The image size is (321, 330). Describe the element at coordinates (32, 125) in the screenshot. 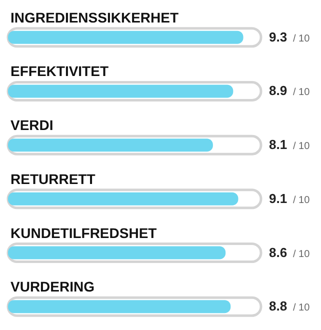

I see `y-tick-label: VERDI` at that location.